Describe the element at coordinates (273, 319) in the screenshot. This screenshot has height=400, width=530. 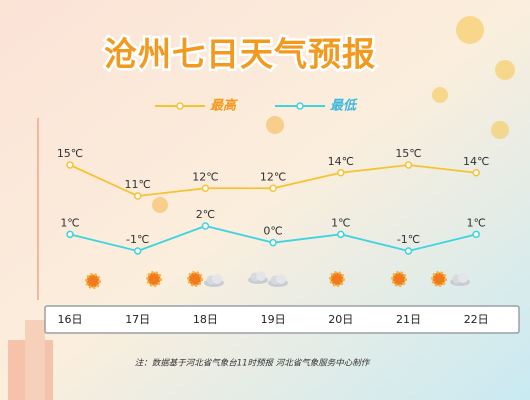
I see `x-tick-label: 19日` at that location.